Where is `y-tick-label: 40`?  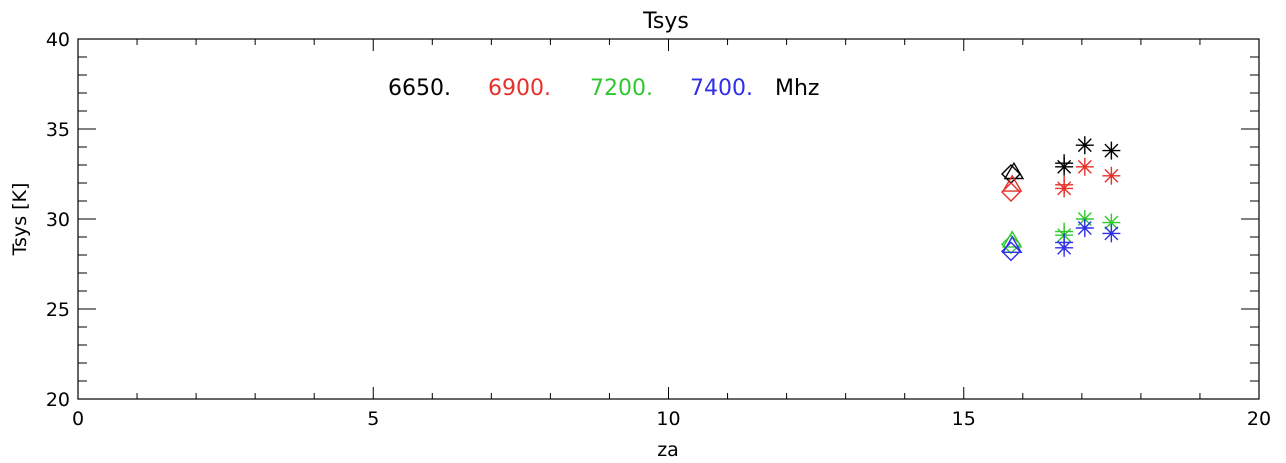 y-tick-label: 40 is located at coordinates (58, 40).